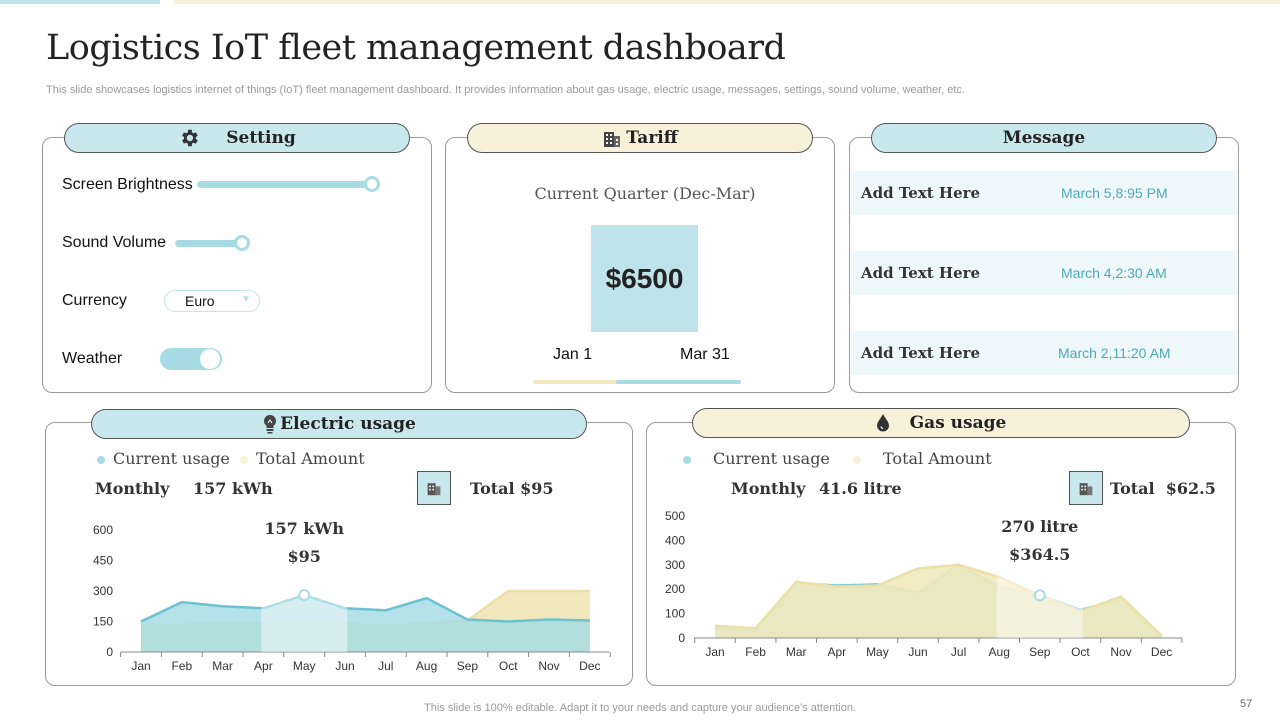 The width and height of the screenshot is (1280, 720). What do you see at coordinates (114, 242) in the screenshot?
I see `volume-label: Sound Volume` at bounding box center [114, 242].